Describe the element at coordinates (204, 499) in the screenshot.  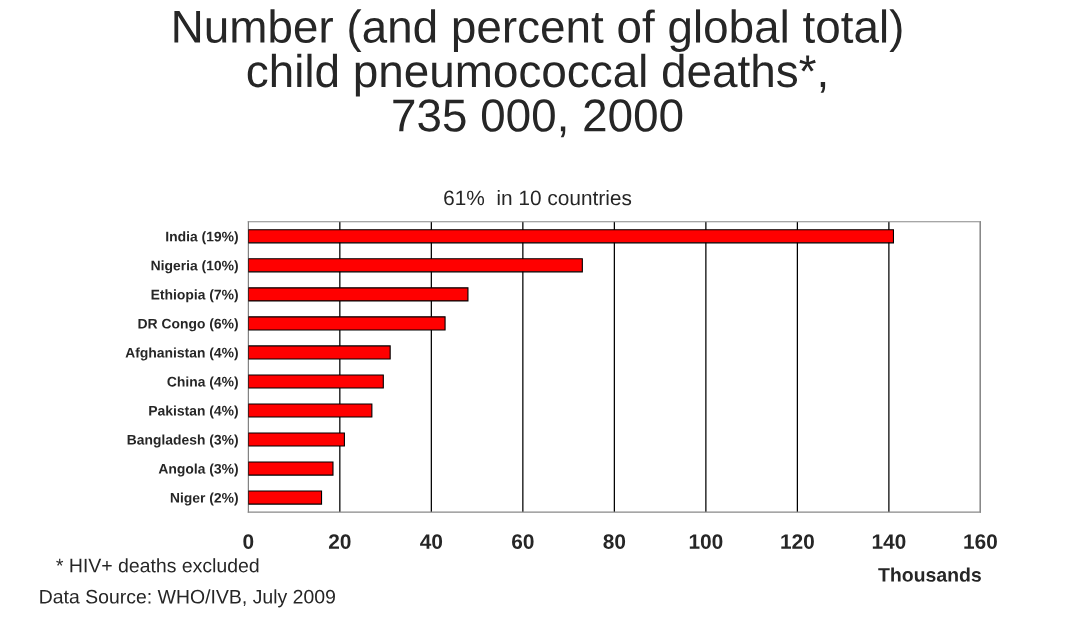
I see `y-tick-label: Niger (2%)` at that location.